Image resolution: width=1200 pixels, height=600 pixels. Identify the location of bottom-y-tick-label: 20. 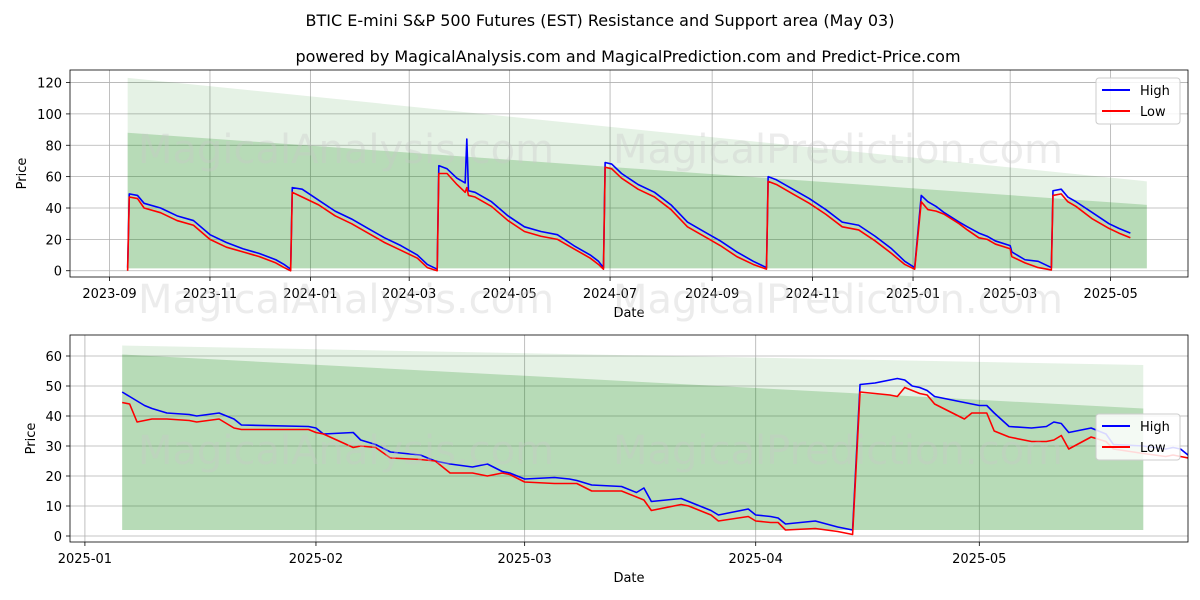
(53, 477).